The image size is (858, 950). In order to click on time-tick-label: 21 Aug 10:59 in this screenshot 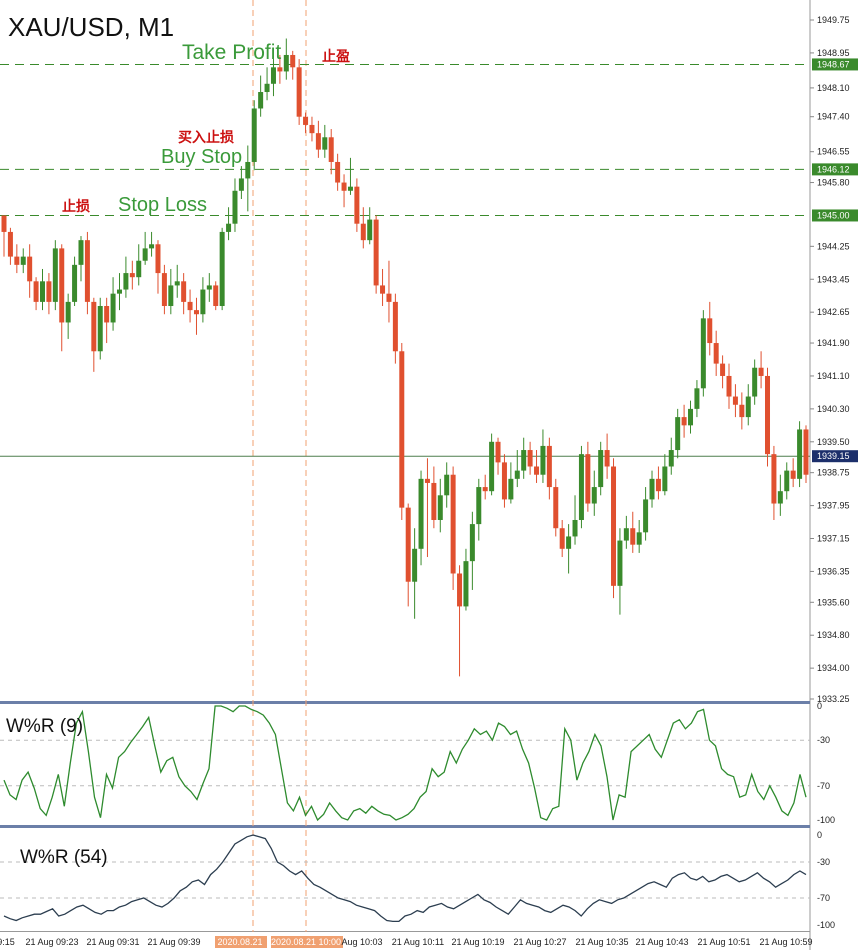, I will do `click(785, 942)`.